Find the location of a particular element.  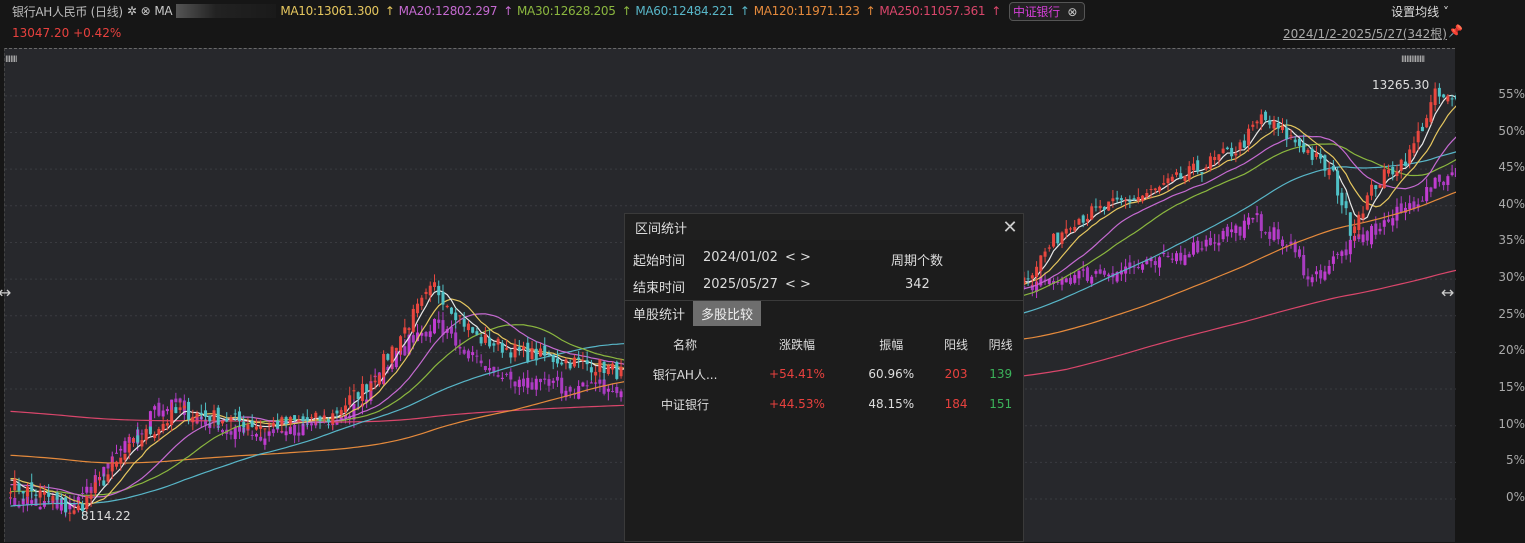

range-link: 2024/1/2-2025/5/27(342根) is located at coordinates (1364, 34).